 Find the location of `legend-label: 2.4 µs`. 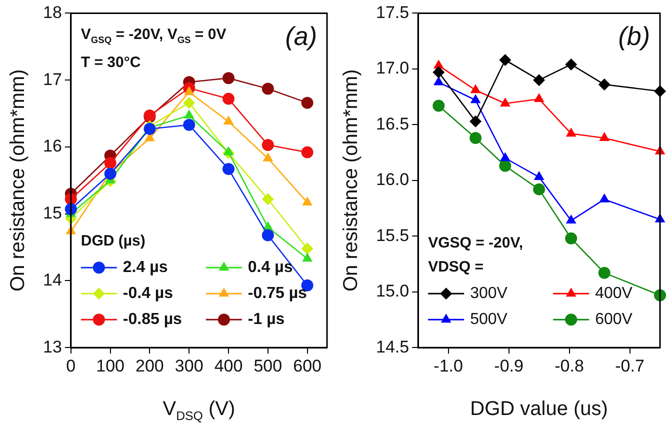

legend-label: 2.4 µs is located at coordinates (145, 267).